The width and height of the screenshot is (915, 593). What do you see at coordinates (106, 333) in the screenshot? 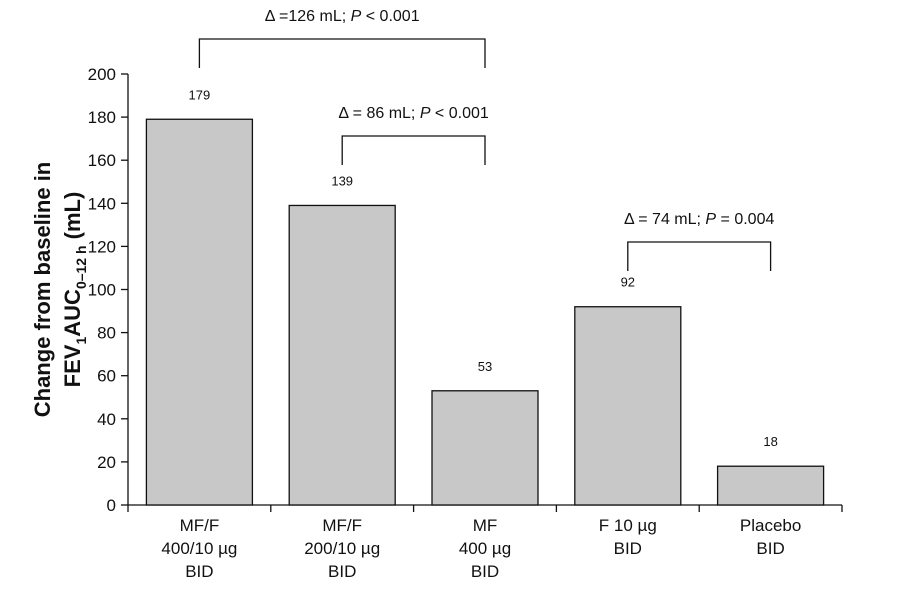
I see `y-tick-label: 80` at bounding box center [106, 333].